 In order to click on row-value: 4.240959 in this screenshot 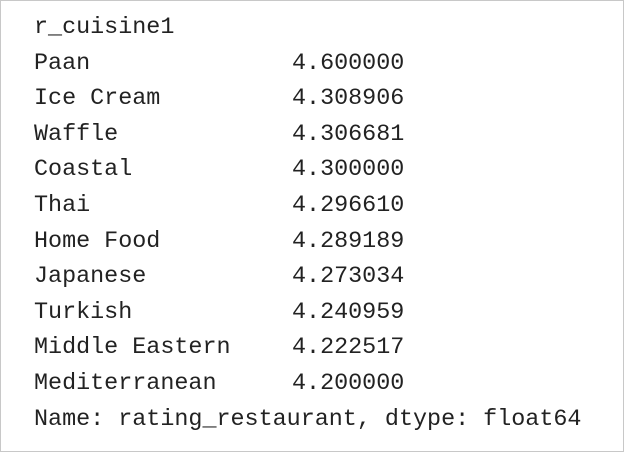, I will do `click(348, 312)`.